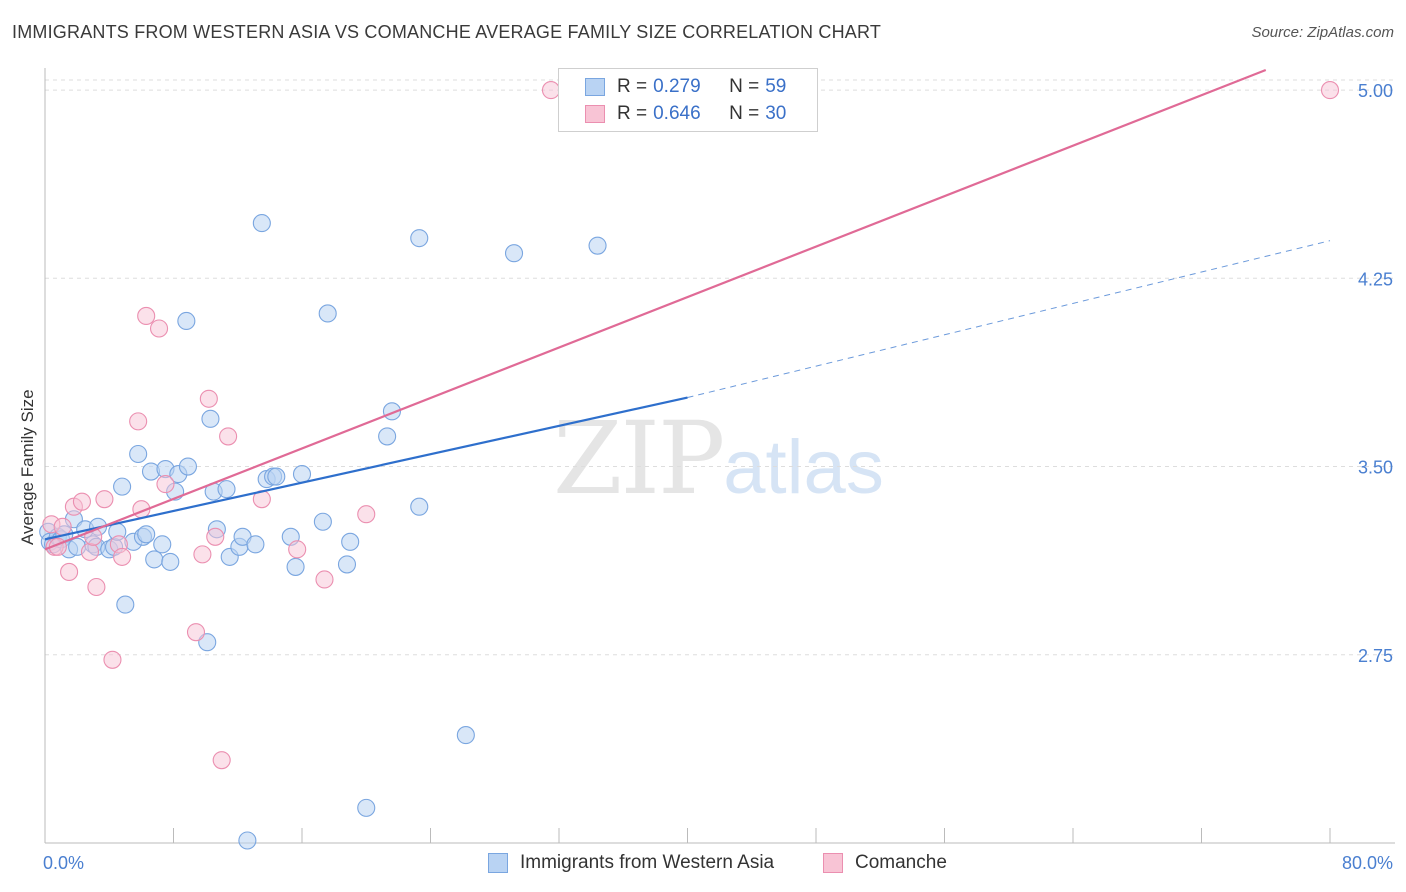 The image size is (1406, 892). Describe the element at coordinates (1375, 656) in the screenshot. I see `y-tick-label: 2.75` at that location.